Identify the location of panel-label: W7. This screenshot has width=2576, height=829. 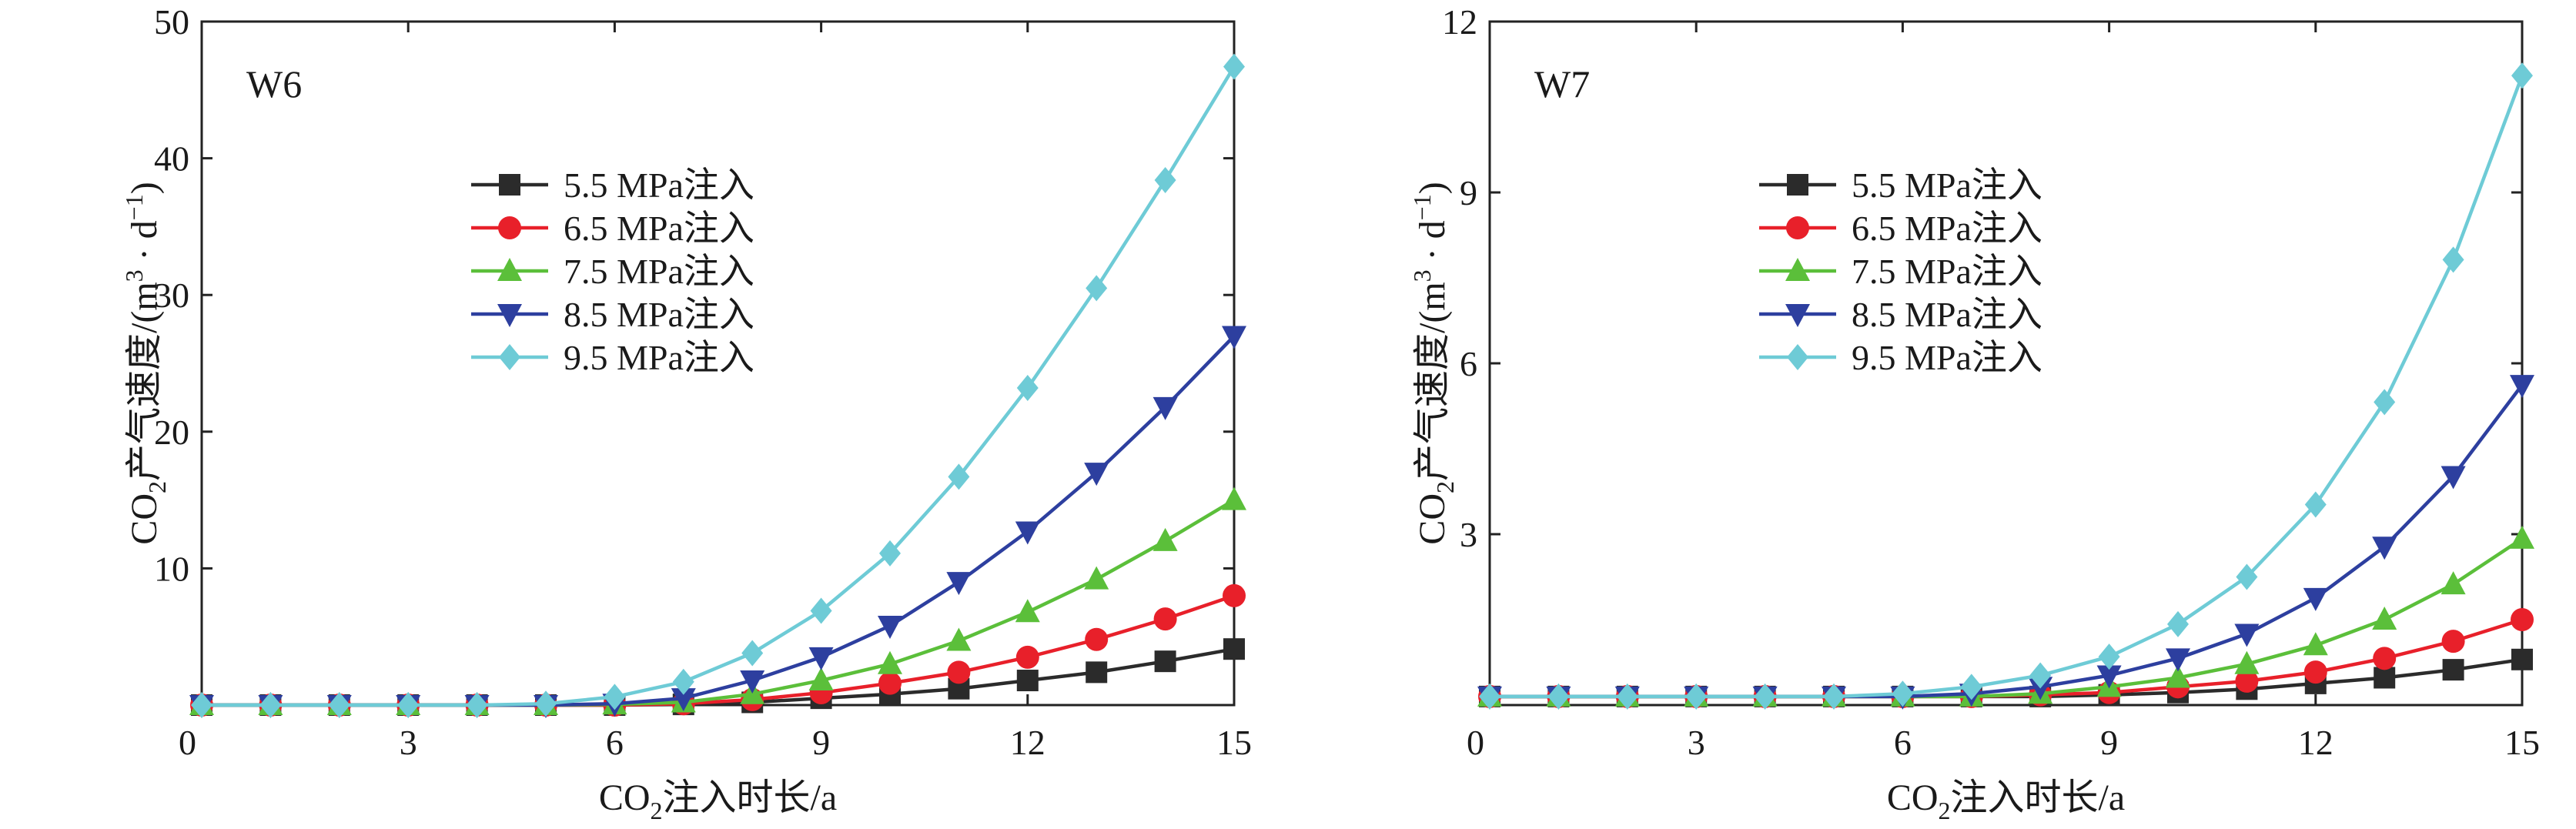
(1562, 83).